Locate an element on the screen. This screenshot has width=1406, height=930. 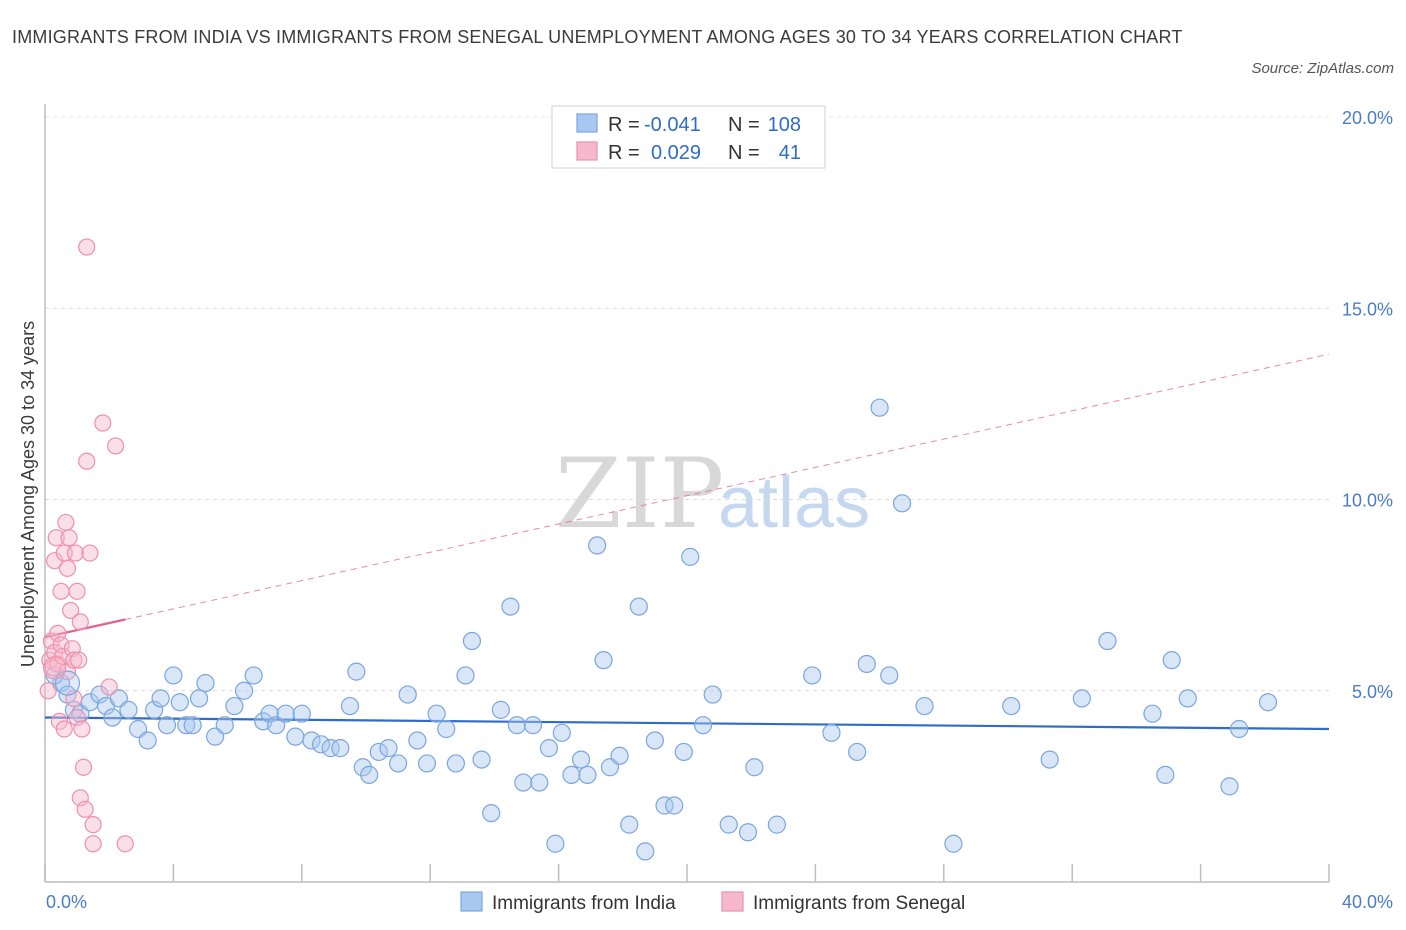
chart-source: Source: ZipAtlas.com is located at coordinates (1322, 68).